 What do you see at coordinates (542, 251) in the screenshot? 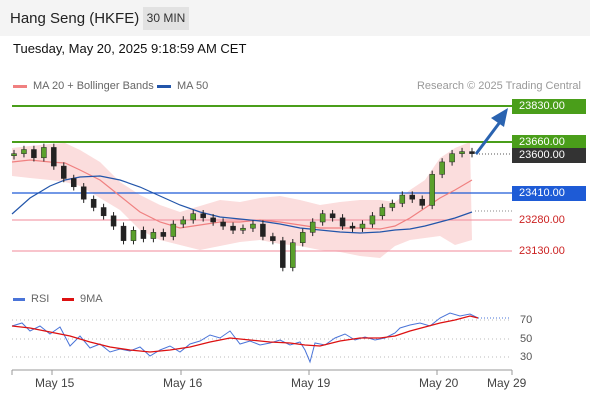
I see `support-2-label: 23130.00` at bounding box center [542, 251].